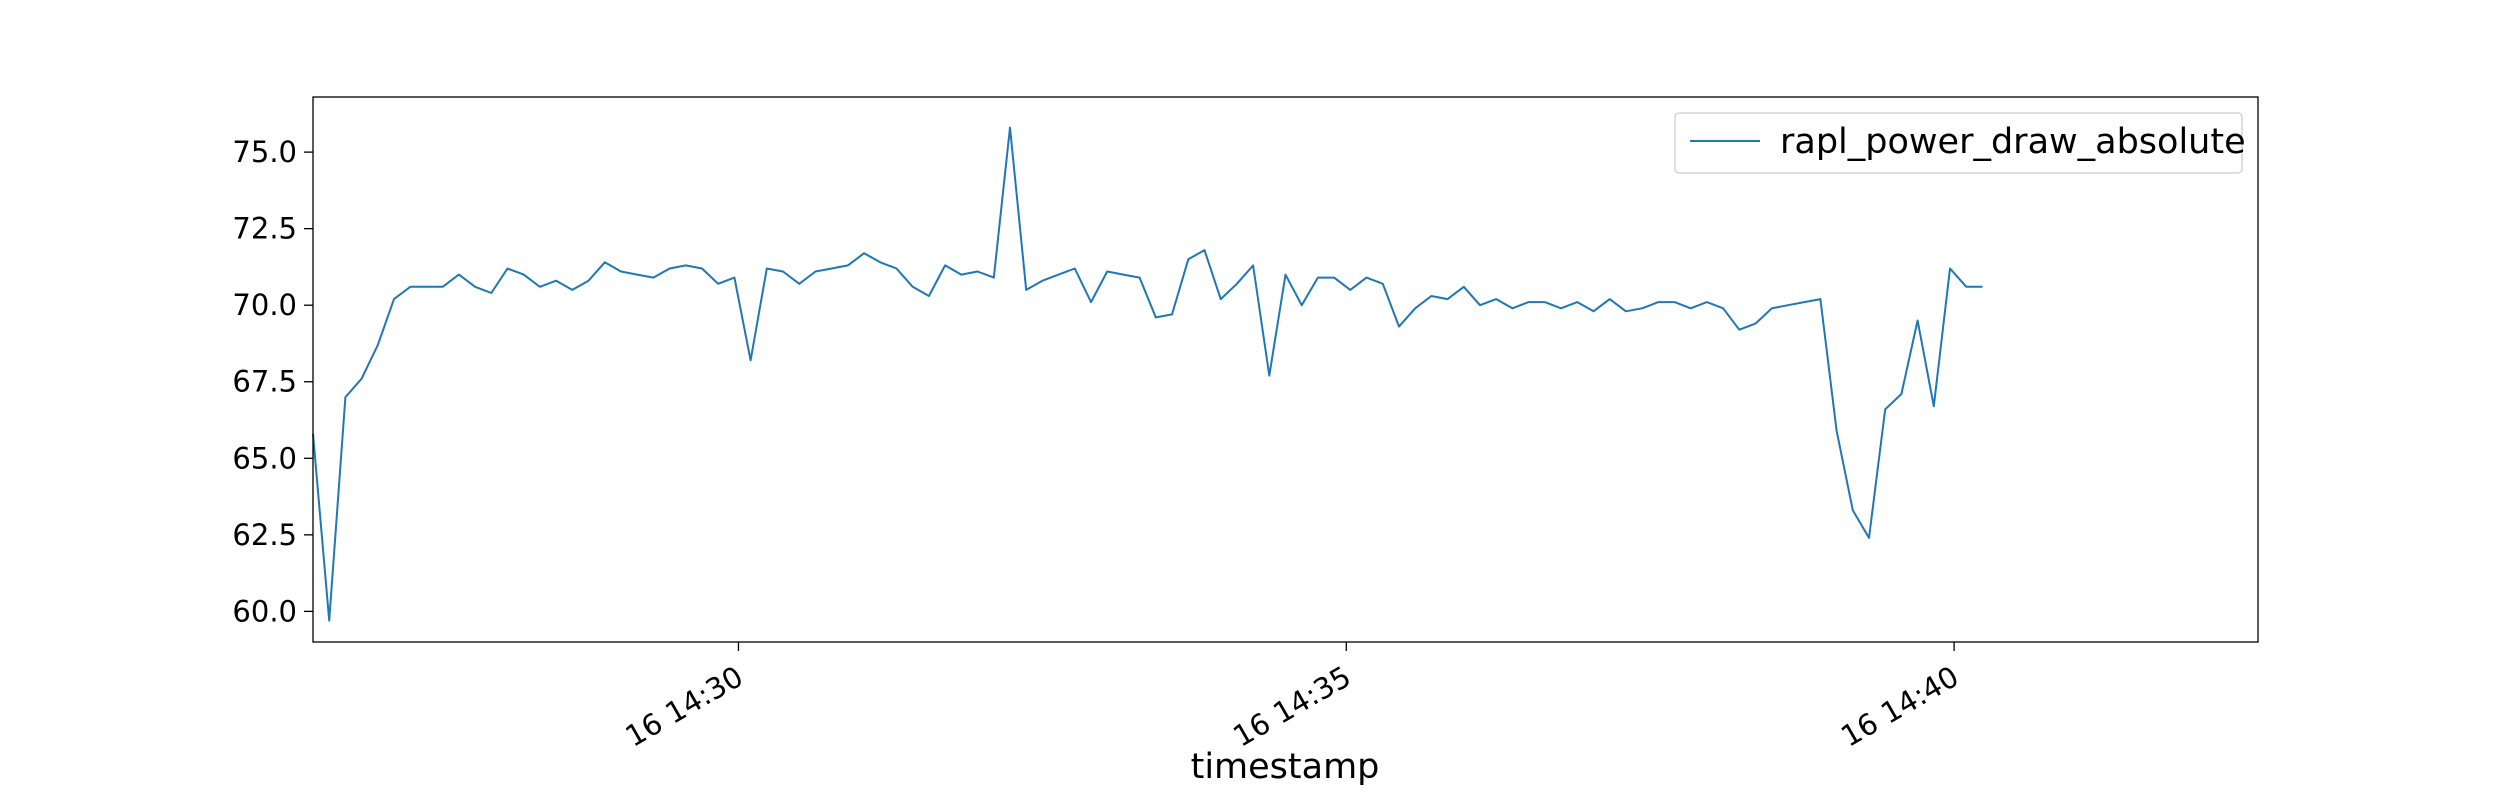  I want to click on legend: rapl_power_draw_absolute, so click(1960, 143).